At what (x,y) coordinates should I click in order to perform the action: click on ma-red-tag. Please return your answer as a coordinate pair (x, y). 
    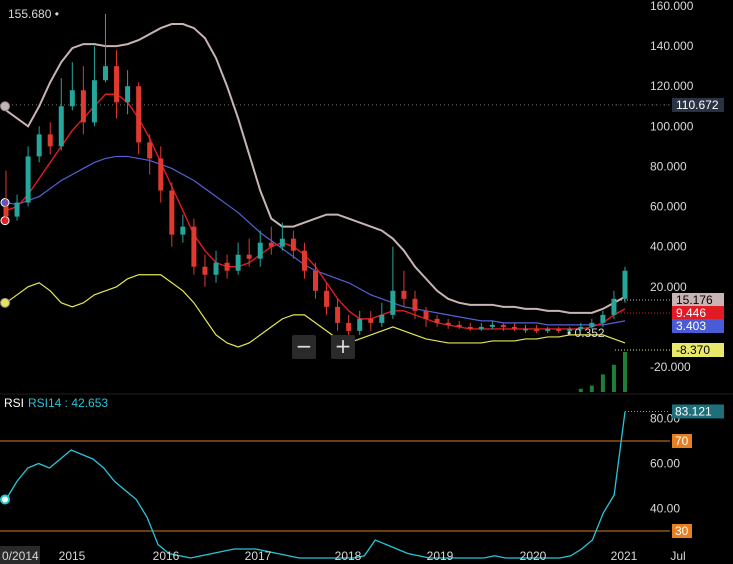
    Looking at the image, I should click on (698, 313).